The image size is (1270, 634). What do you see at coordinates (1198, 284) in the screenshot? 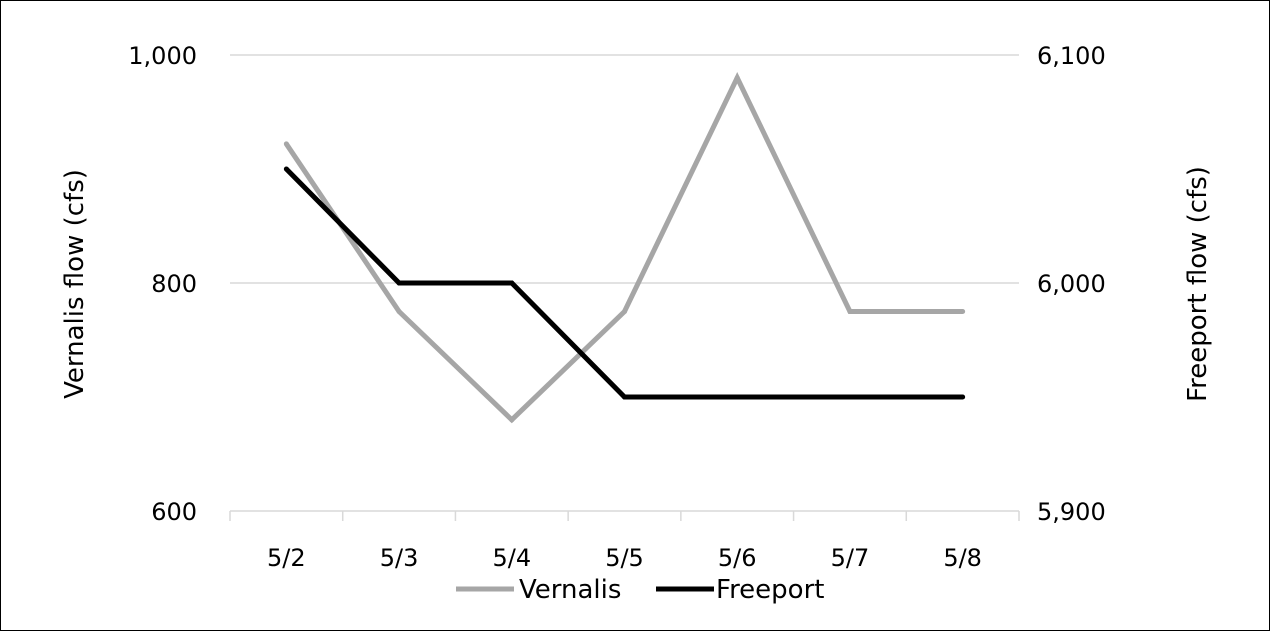
I see `right-axis-title: Freeport flow (cfs)` at bounding box center [1198, 284].